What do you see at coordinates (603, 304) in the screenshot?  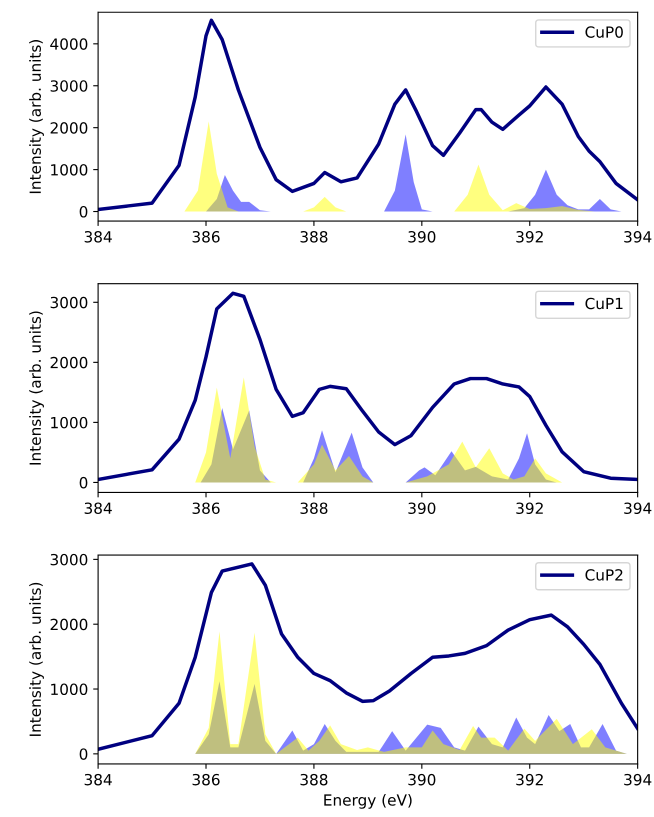 I see `legend-label: CuP1` at bounding box center [603, 304].